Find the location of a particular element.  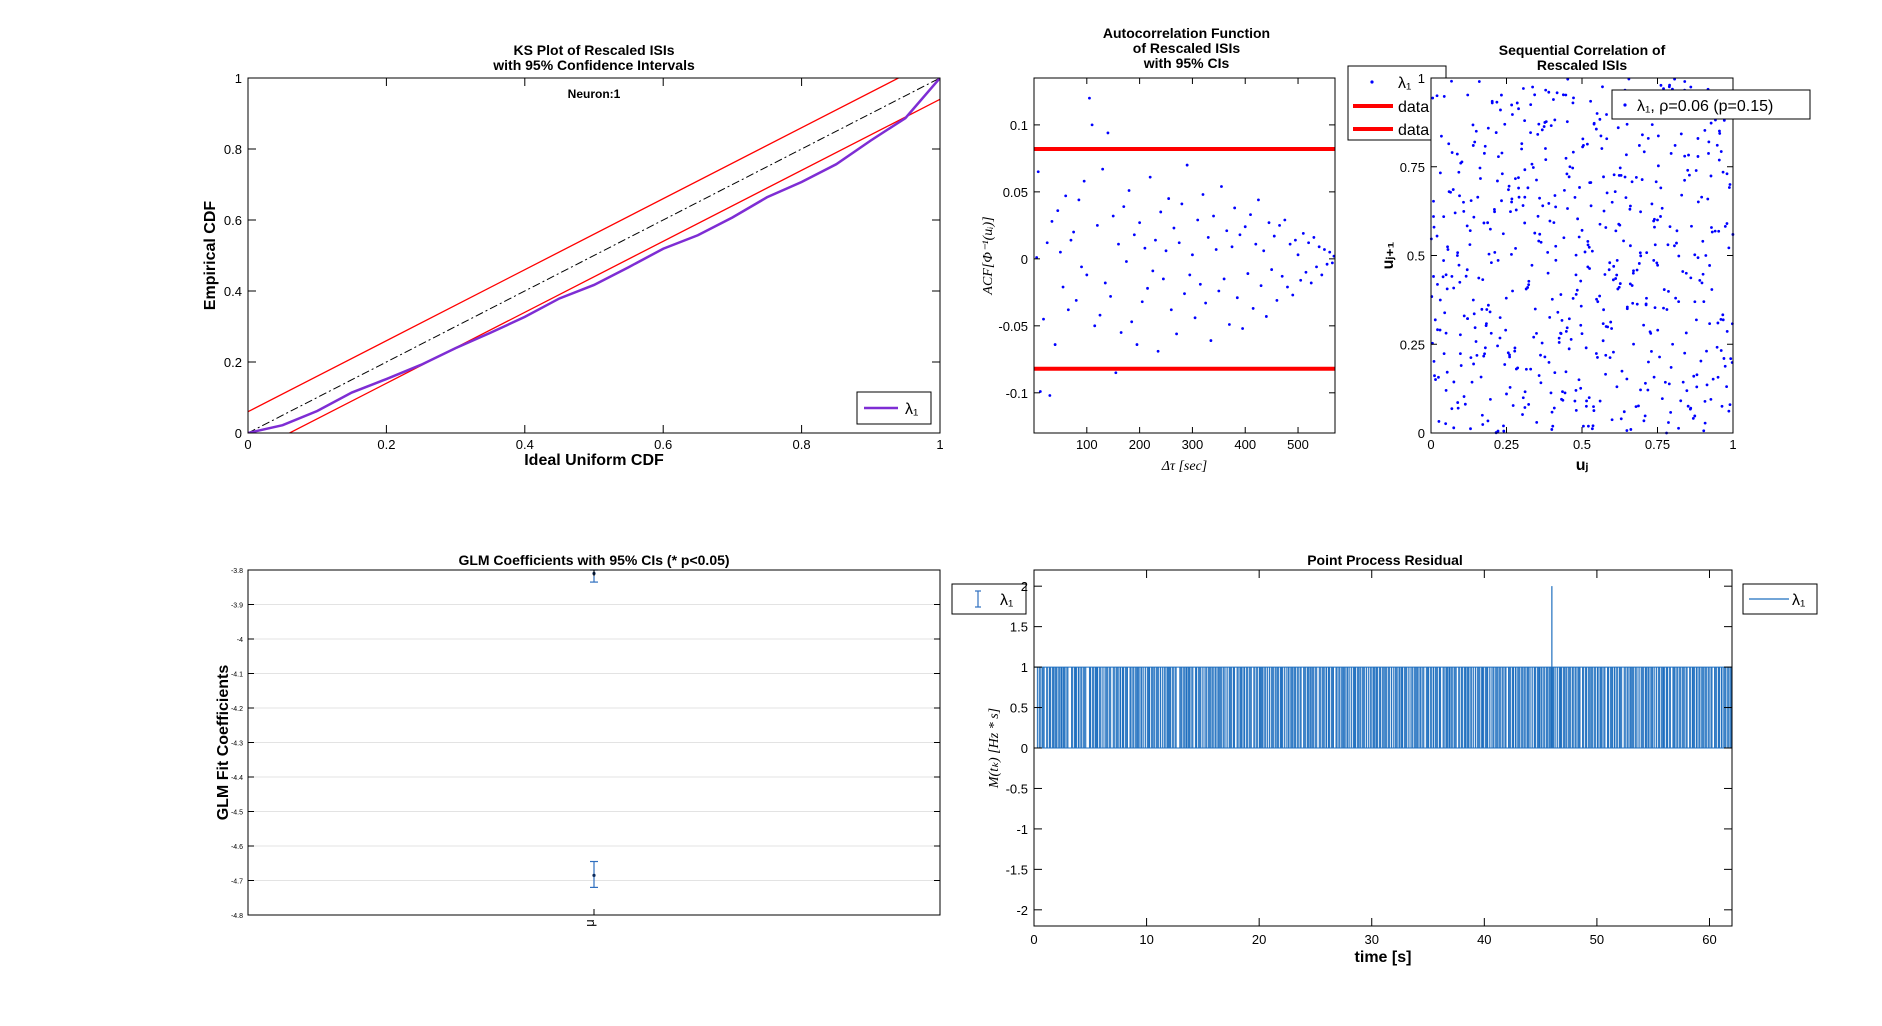

glm-ytick-label: -4.8 is located at coordinates (237, 916).